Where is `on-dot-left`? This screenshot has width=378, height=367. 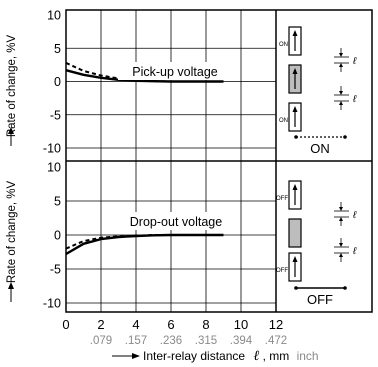 on-dot-left is located at coordinates (296, 137).